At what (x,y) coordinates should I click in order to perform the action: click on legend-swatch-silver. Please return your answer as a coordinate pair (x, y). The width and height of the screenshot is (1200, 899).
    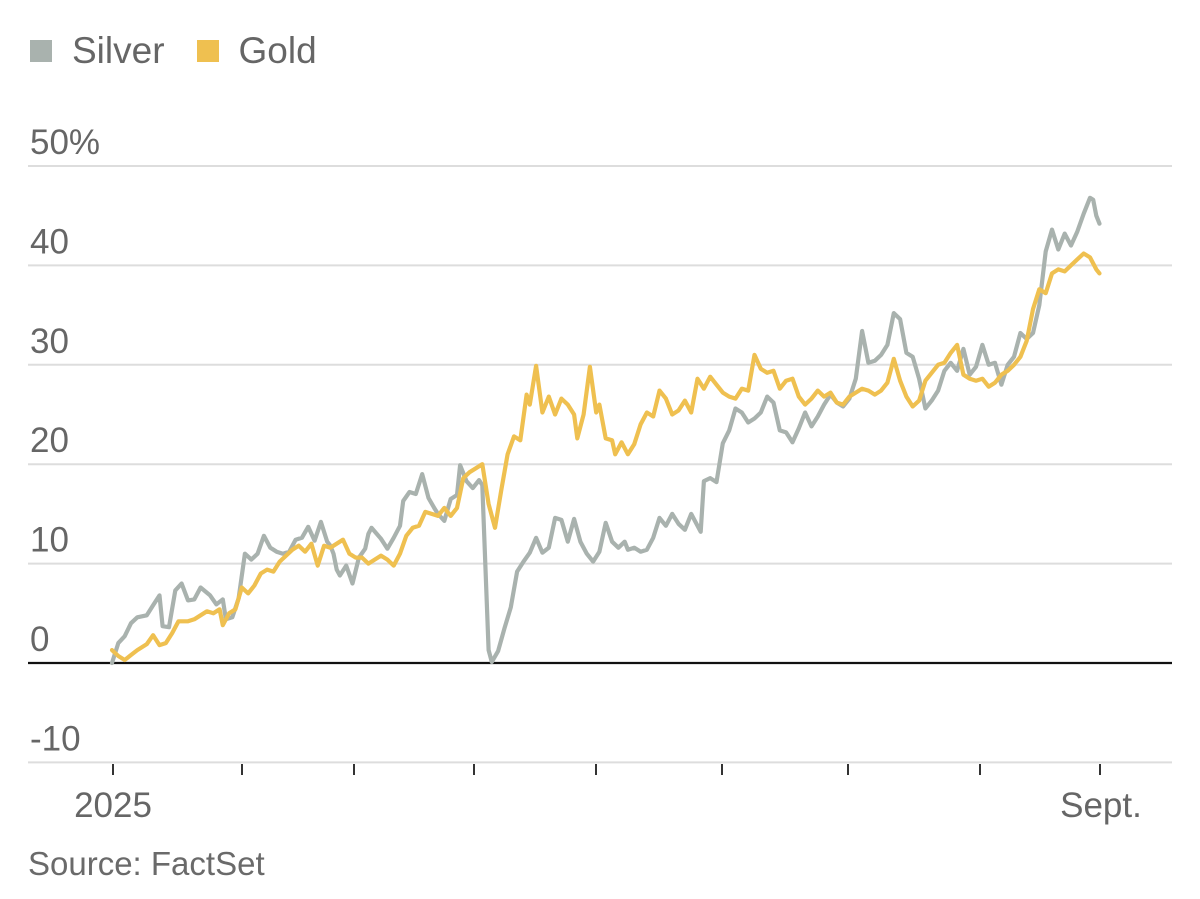
    Looking at the image, I should click on (41, 51).